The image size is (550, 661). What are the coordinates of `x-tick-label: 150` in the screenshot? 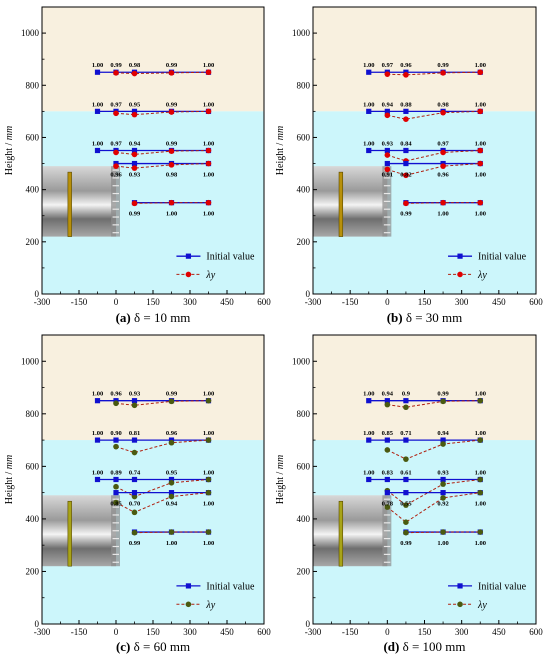 It's located at (425, 302).